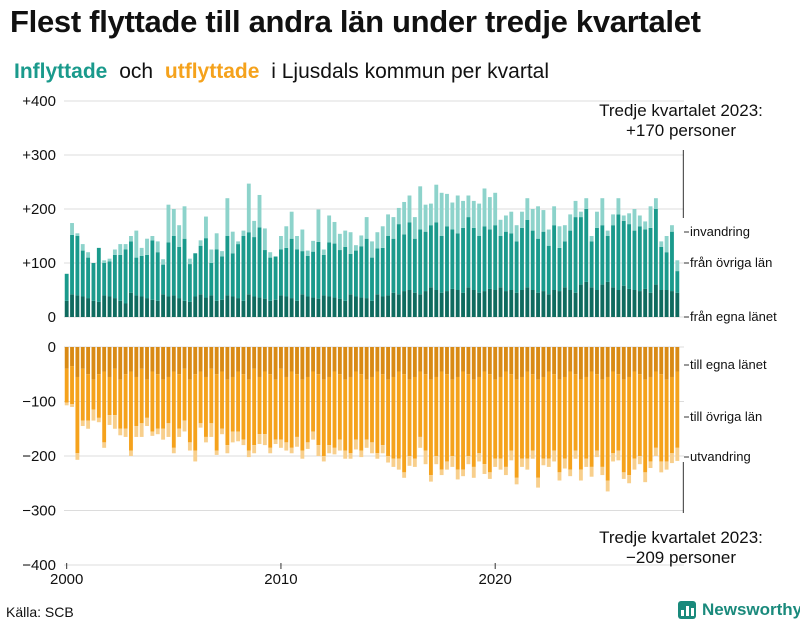 The width and height of the screenshot is (800, 625). Describe the element at coordinates (681, 557) in the screenshot. I see `annotation-bottom-line2: −209 personer` at that location.